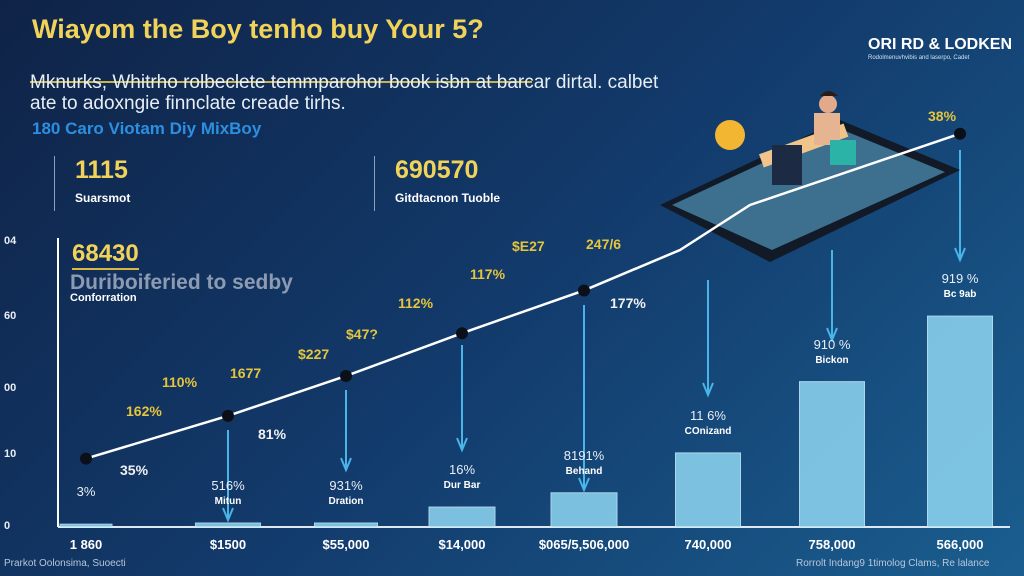  I want to click on stat-card: 690570 Gitdtacnon Tuoble, so click(437, 183).